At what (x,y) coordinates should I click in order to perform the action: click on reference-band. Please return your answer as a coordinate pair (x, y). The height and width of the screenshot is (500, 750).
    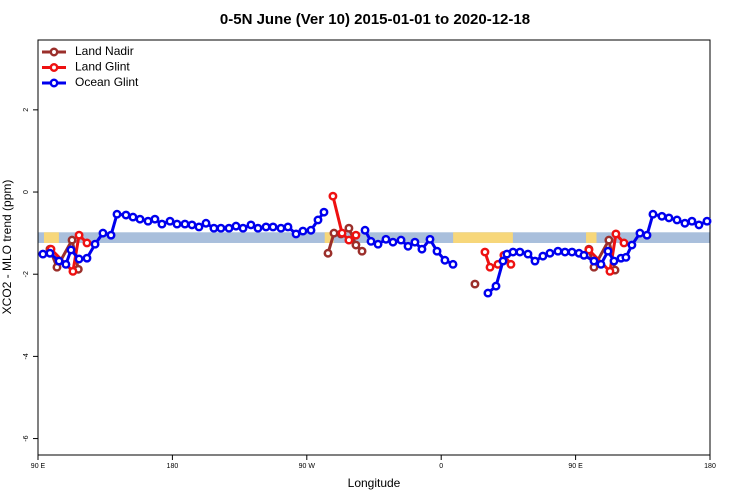
    Looking at the image, I should click on (374, 237).